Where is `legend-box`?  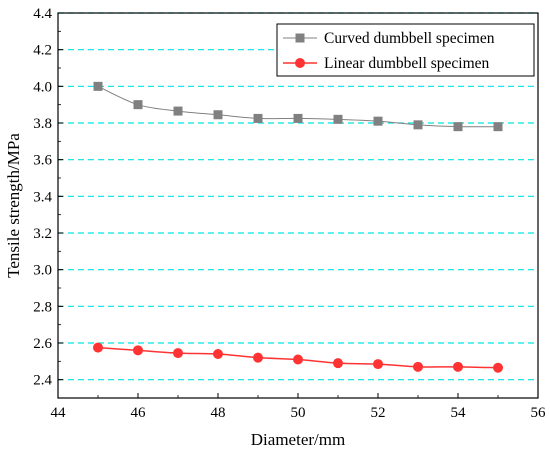 legend-box is located at coordinates (405, 50).